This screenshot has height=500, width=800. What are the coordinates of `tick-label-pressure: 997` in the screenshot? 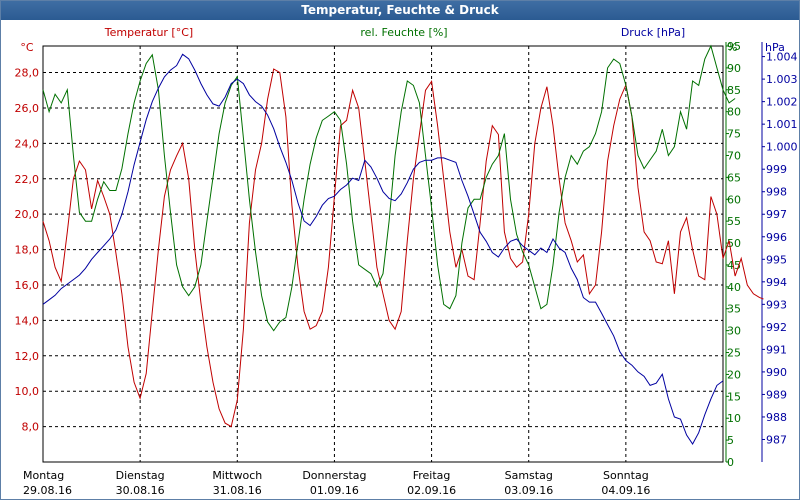 It's located at (776, 214).